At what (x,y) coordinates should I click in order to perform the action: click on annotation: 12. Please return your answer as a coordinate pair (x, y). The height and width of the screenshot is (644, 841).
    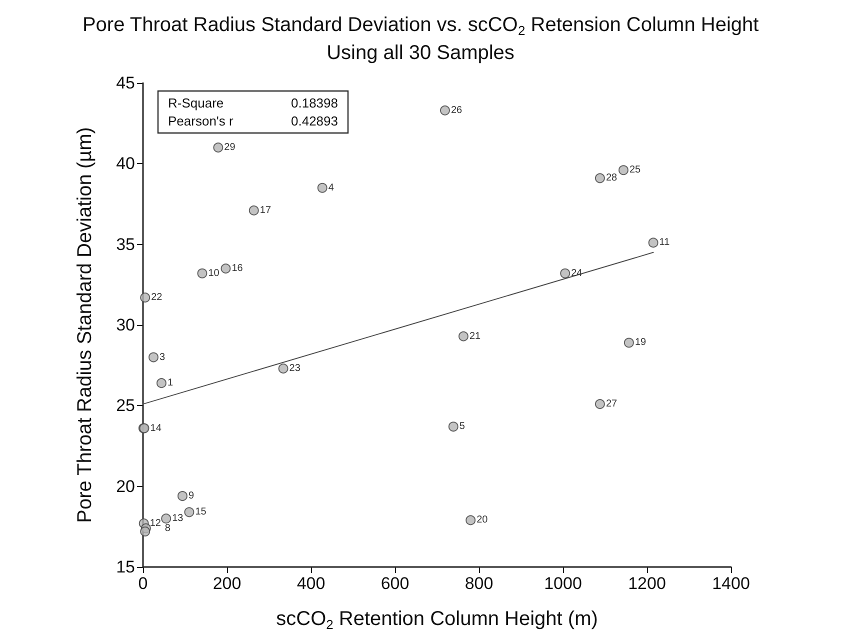
    Looking at the image, I should click on (156, 523).